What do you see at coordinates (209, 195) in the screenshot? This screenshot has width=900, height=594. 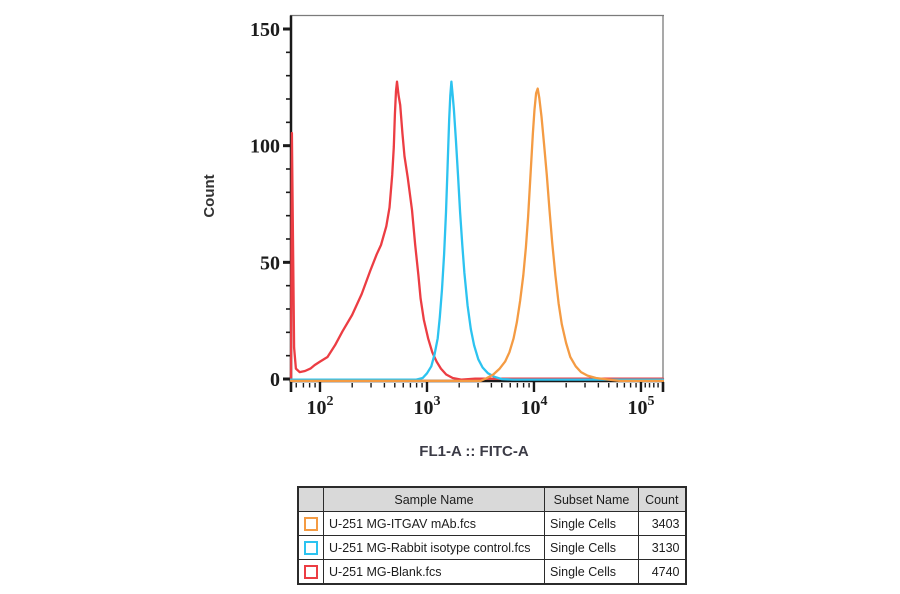 I see `y-axis-title: Count` at bounding box center [209, 195].